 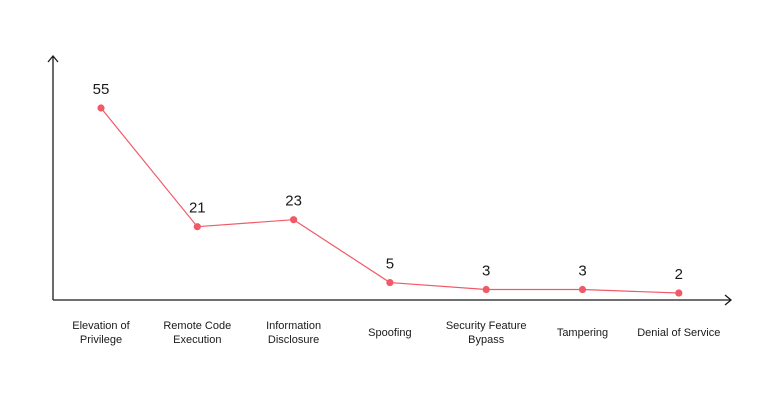 I want to click on x-tick-label: Remote Code Execution, so click(x=197, y=333).